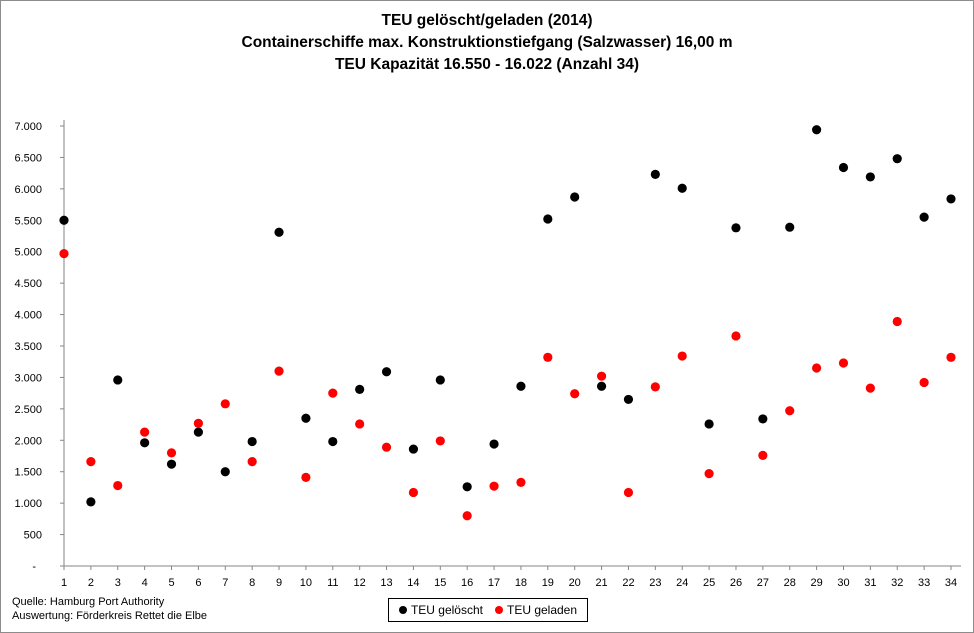 The image size is (974, 633). I want to click on x-tick-label: 24, so click(682, 583).